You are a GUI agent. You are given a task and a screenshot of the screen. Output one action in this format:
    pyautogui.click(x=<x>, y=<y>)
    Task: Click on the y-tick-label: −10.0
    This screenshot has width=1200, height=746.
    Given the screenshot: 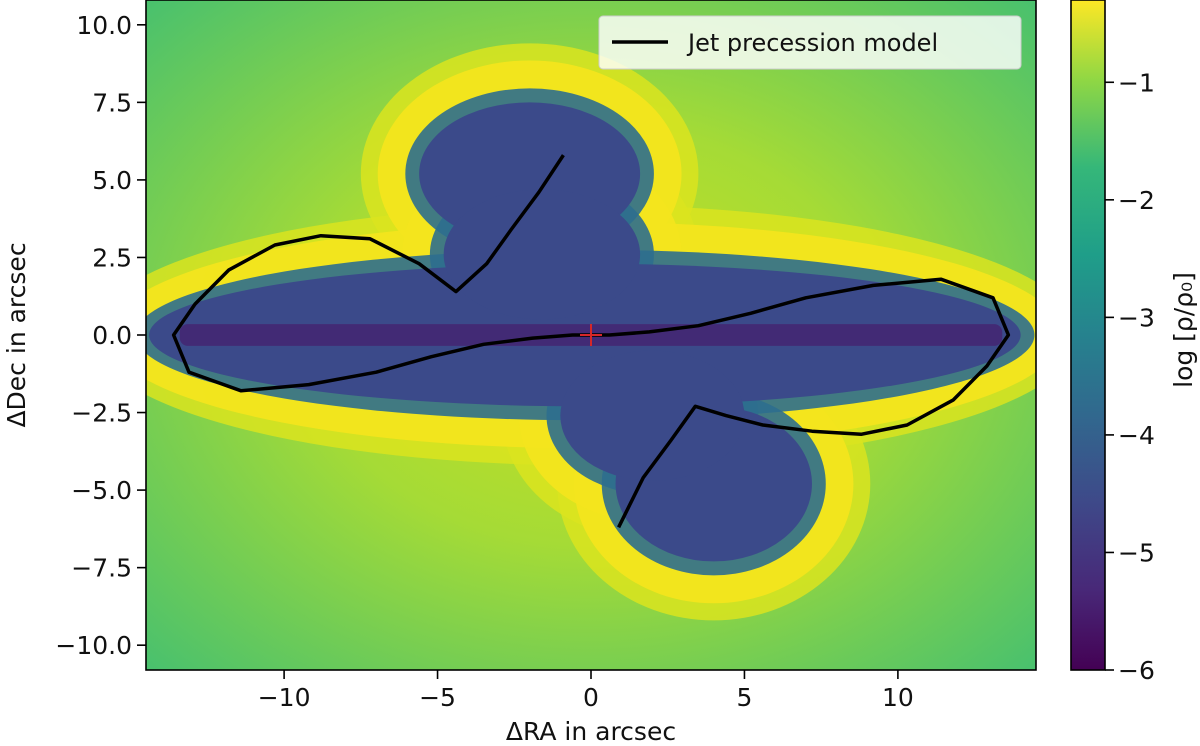 What is the action you would take?
    pyautogui.click(x=93, y=645)
    